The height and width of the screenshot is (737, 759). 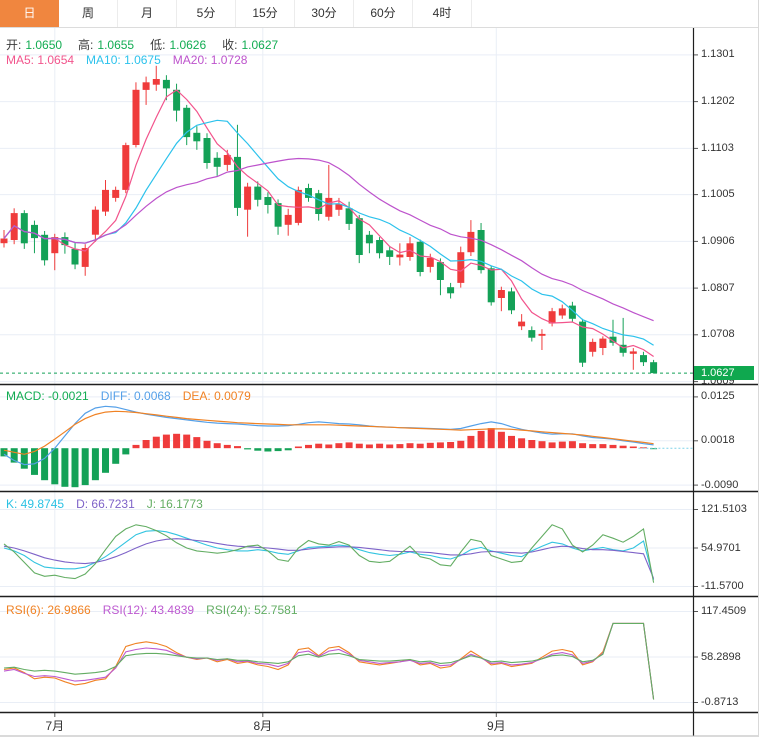 I want to click on legend-j: J: 16.1773, so click(x=174, y=504).